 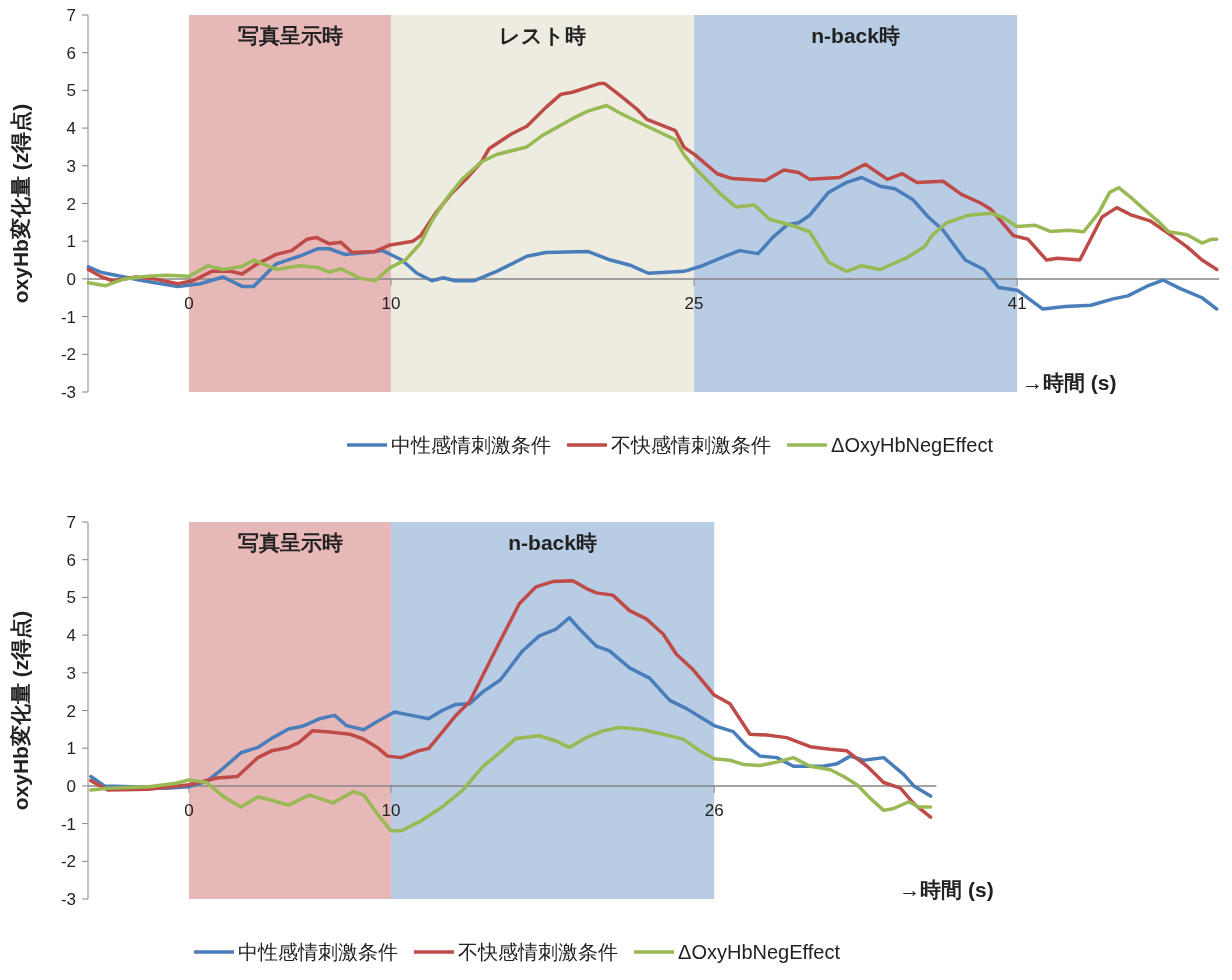 What do you see at coordinates (714, 810) in the screenshot?
I see `x-tick-label: 26` at bounding box center [714, 810].